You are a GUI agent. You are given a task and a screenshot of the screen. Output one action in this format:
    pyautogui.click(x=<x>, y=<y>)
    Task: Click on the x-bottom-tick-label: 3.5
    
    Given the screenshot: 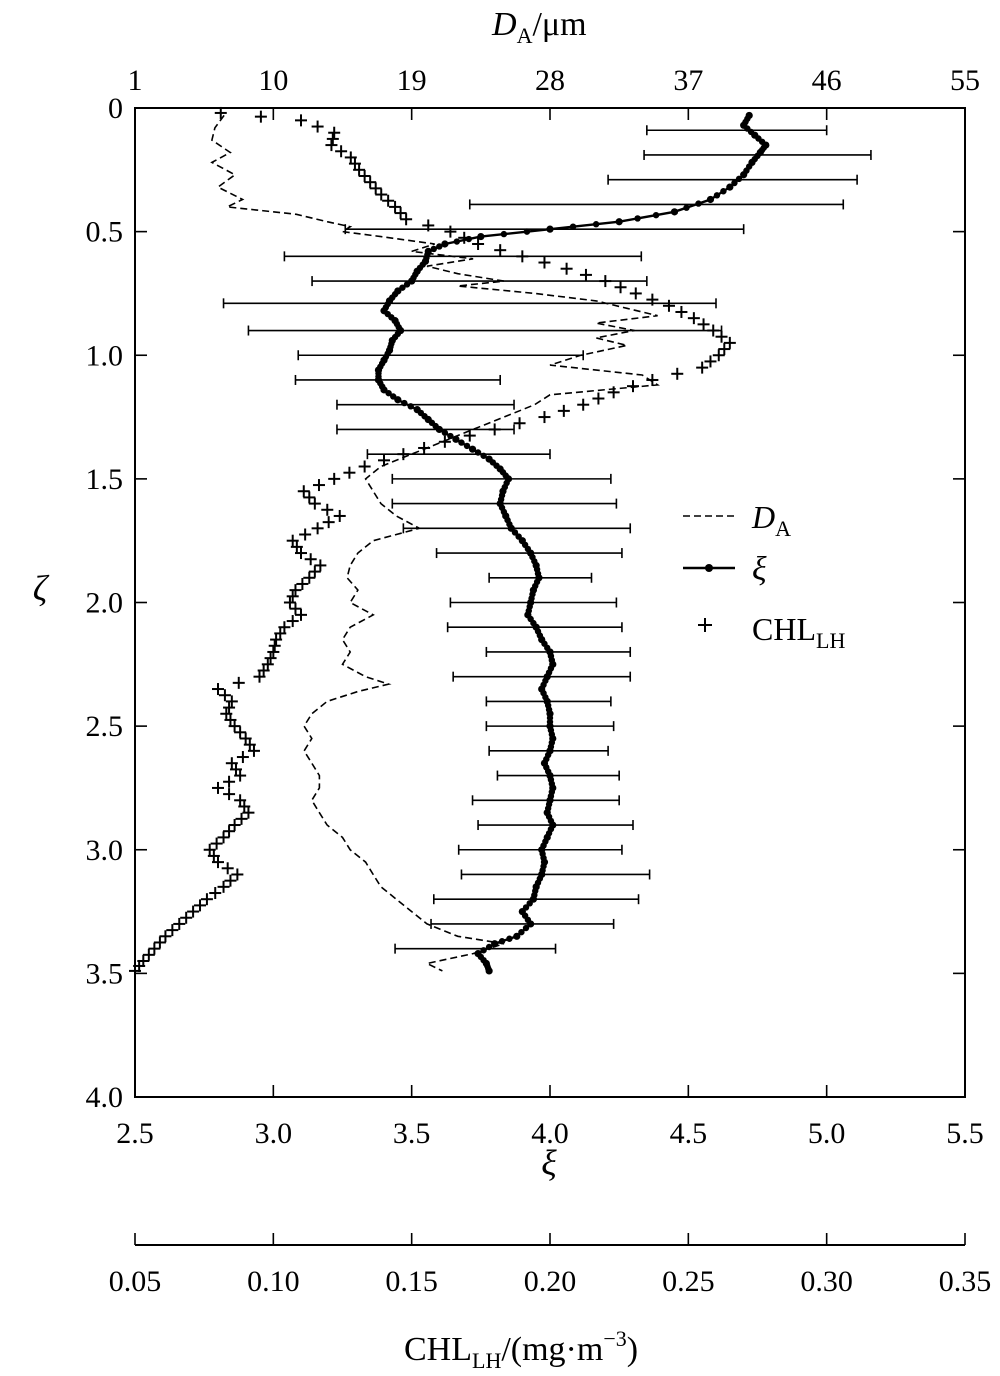 What is the action you would take?
    pyautogui.click(x=412, y=1133)
    